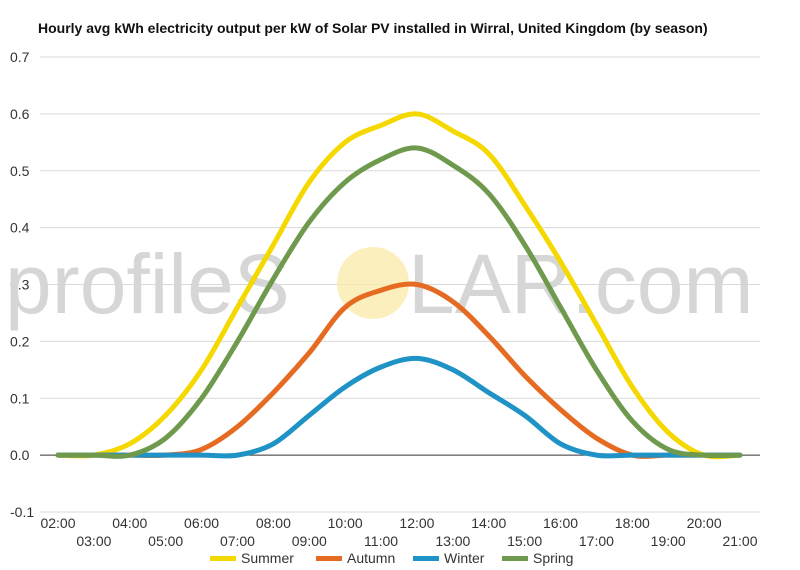  I want to click on legend-swatch-spring, so click(515, 558).